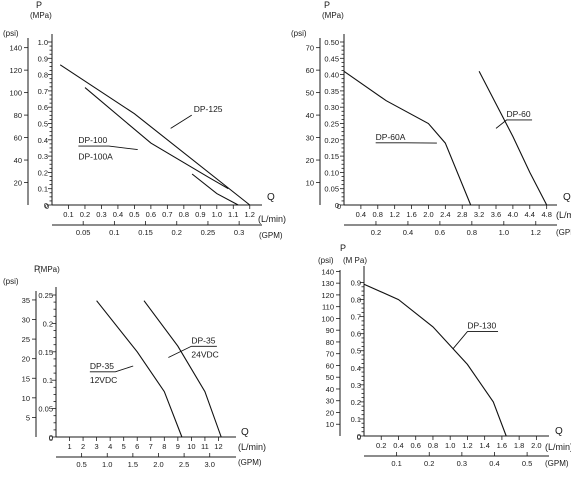 This screenshot has width=571, height=478. What do you see at coordinates (210, 464) in the screenshot?
I see `gpm-tick-label: 3.0` at bounding box center [210, 464].